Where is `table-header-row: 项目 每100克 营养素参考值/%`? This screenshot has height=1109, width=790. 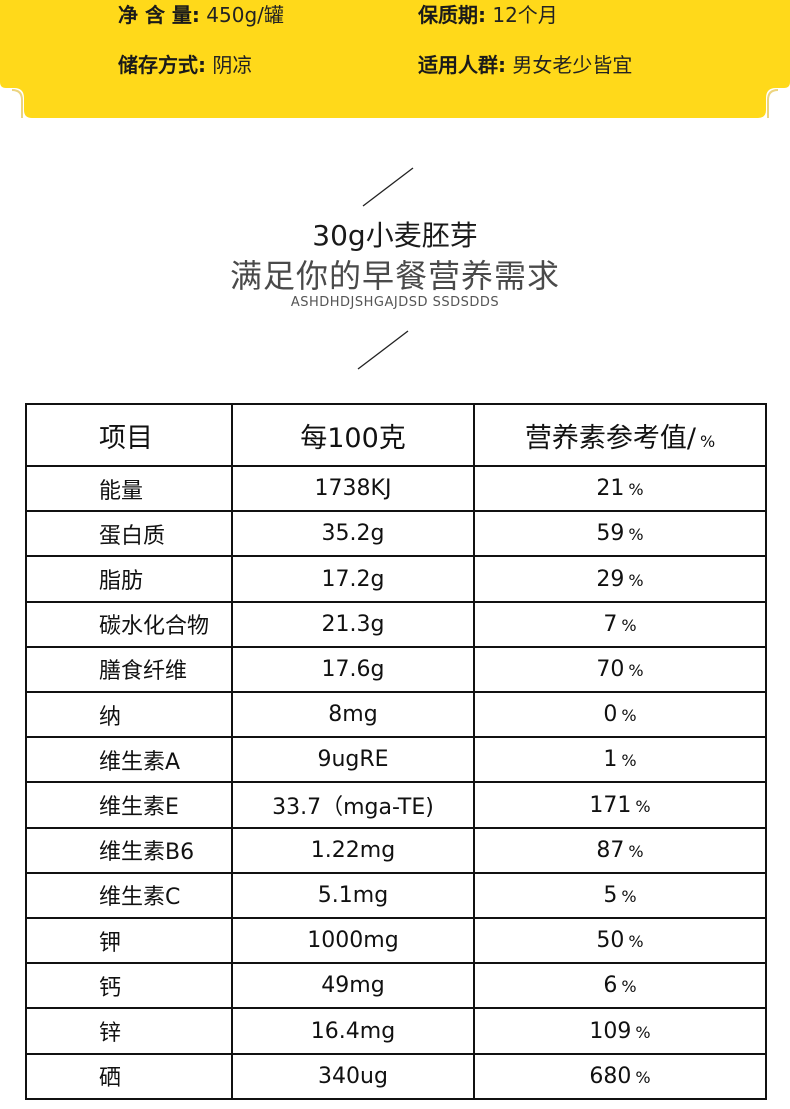
table-header-row: 项目 每100克 营养素参考值/% is located at coordinates (396, 435).